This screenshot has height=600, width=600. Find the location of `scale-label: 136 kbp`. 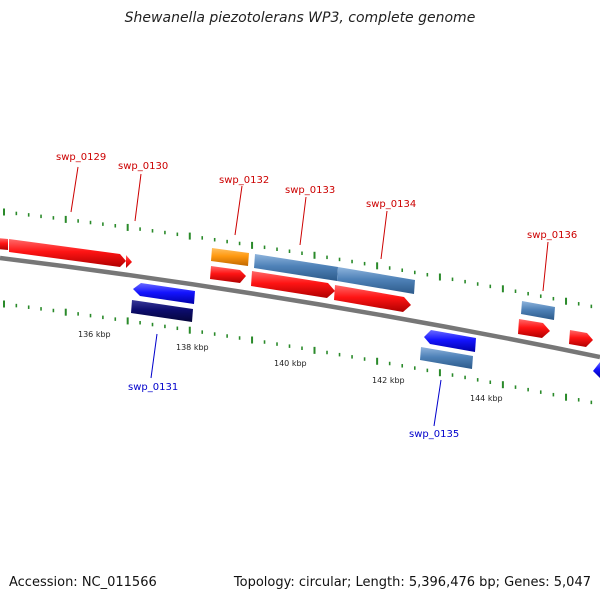

scale-label: 136 kbp is located at coordinates (94, 334).